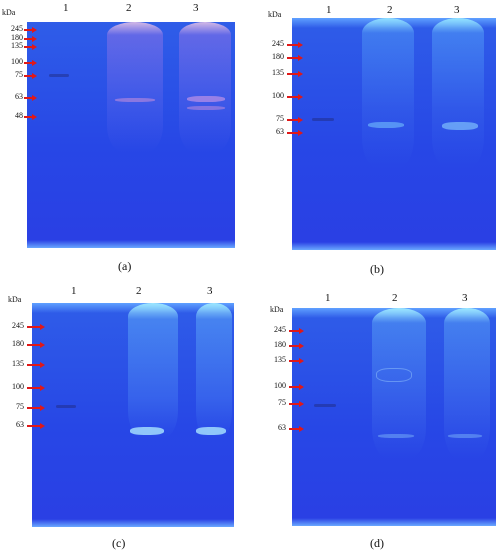 Image resolution: width=500 pixels, height=551 pixels. I want to click on panel-caption: (b), so click(377, 269).